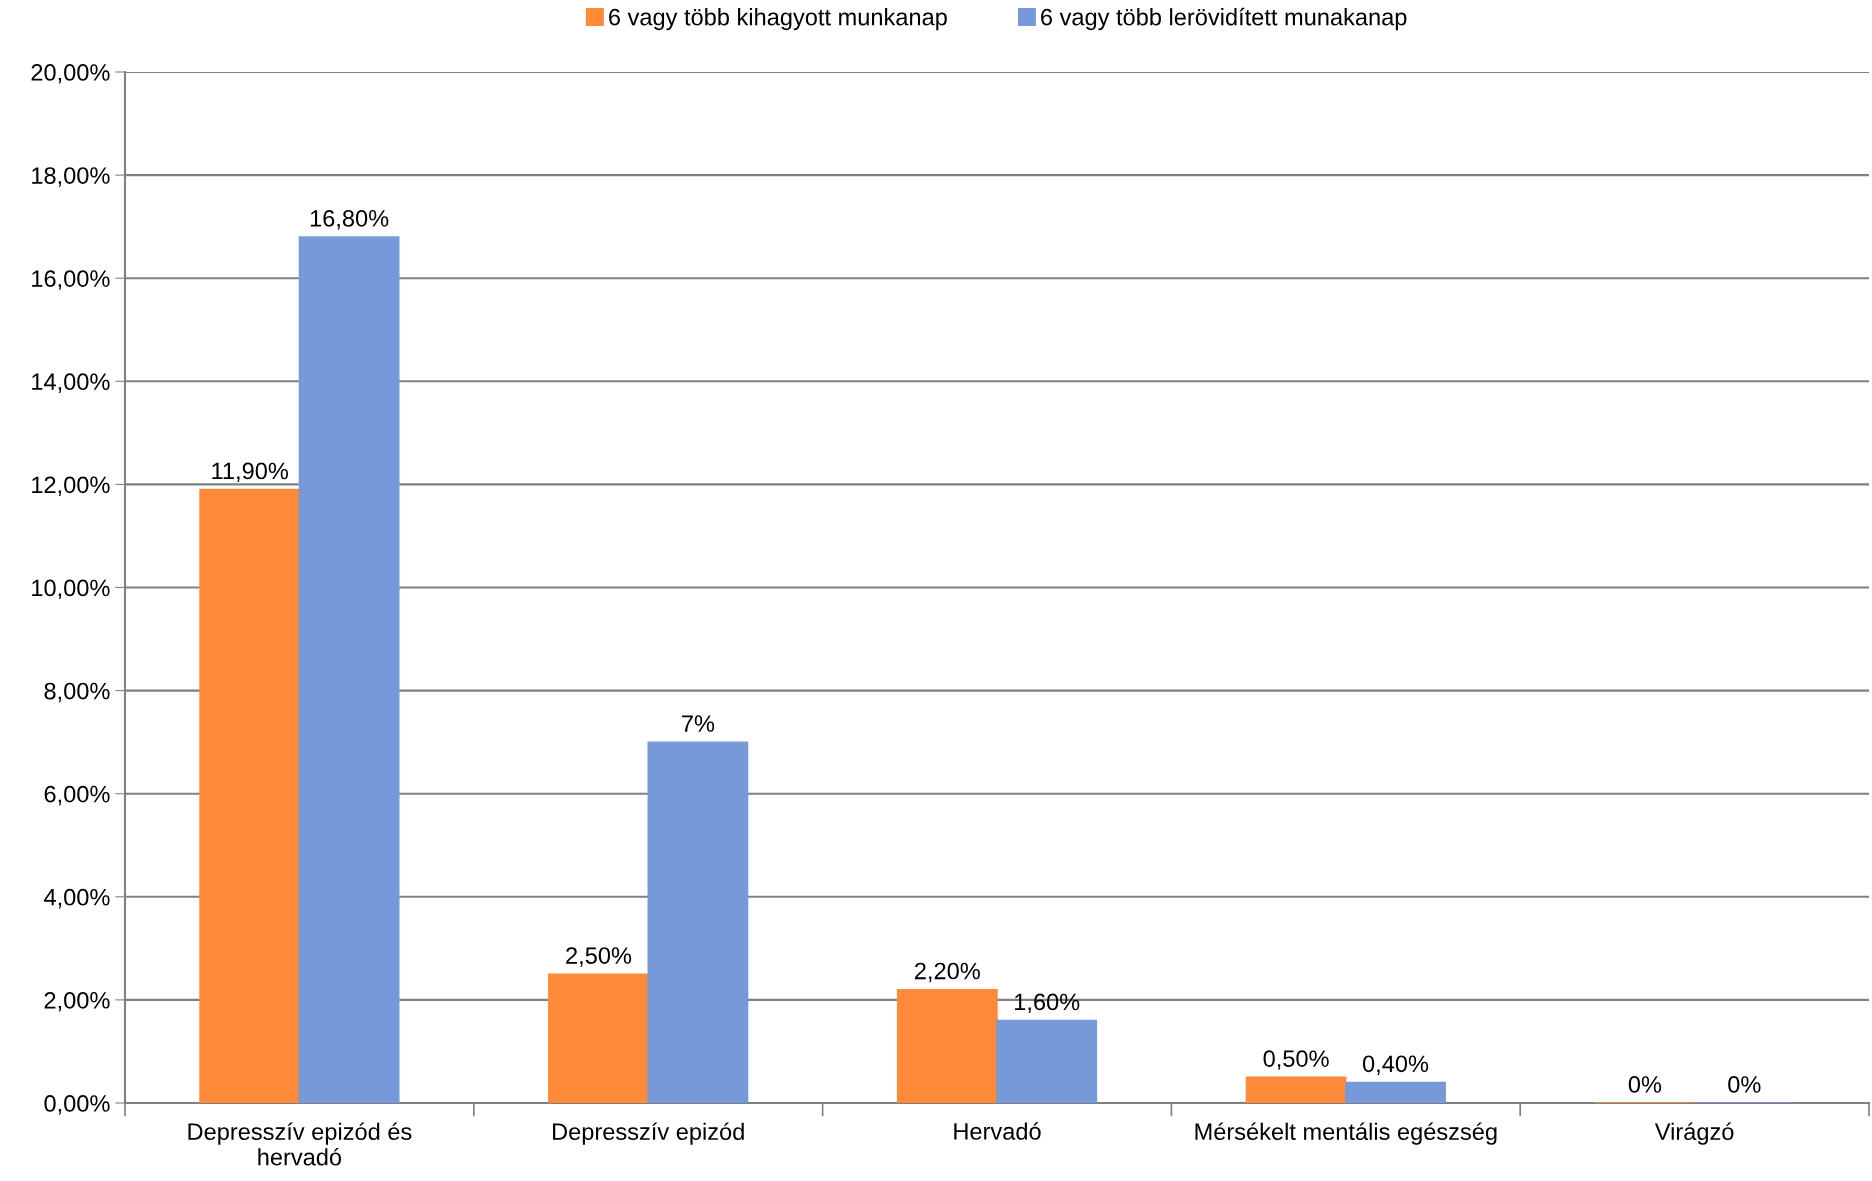 This screenshot has width=1872, height=1181. I want to click on legend-label: 6 vagy több kihagyott munkanap, so click(778, 19).